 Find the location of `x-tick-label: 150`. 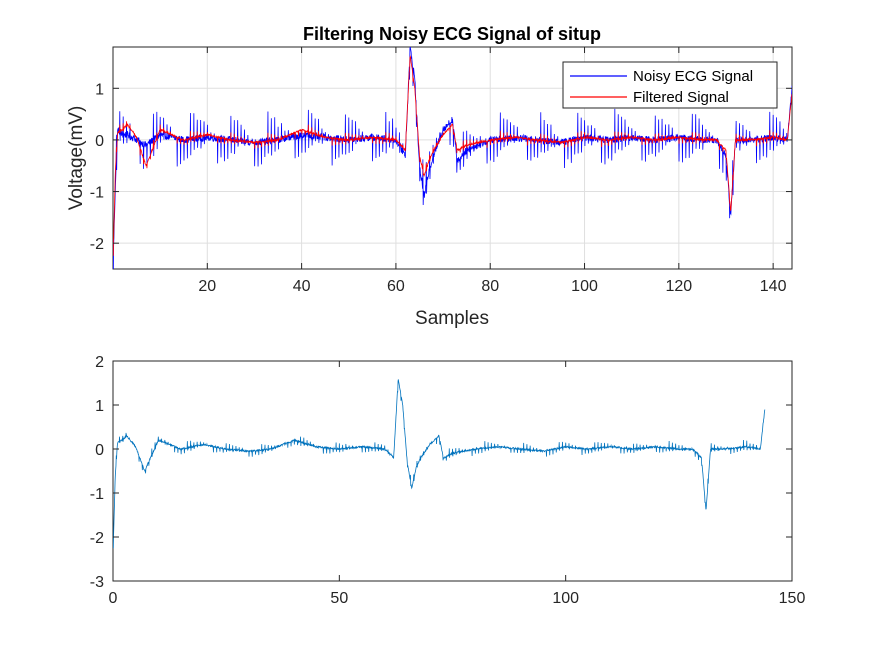

x-tick-label: 150 is located at coordinates (792, 598).